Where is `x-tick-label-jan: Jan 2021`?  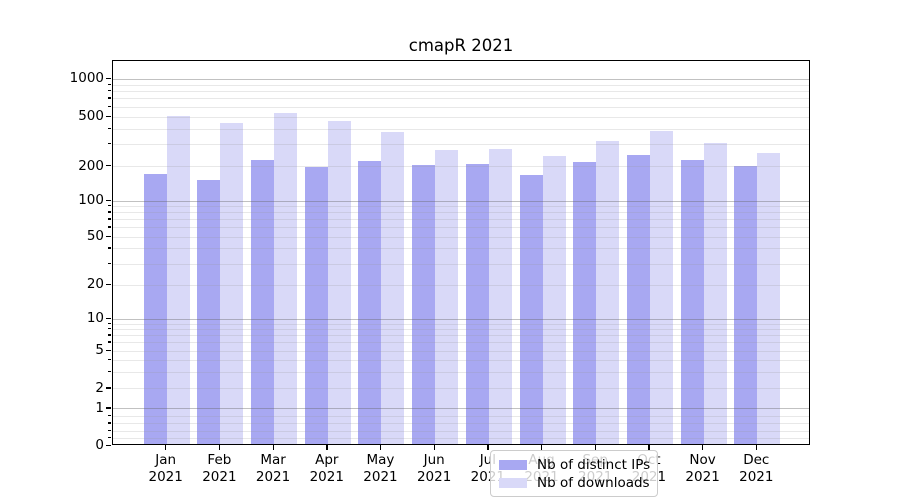 x-tick-label-jan: Jan 2021 is located at coordinates (165, 468).